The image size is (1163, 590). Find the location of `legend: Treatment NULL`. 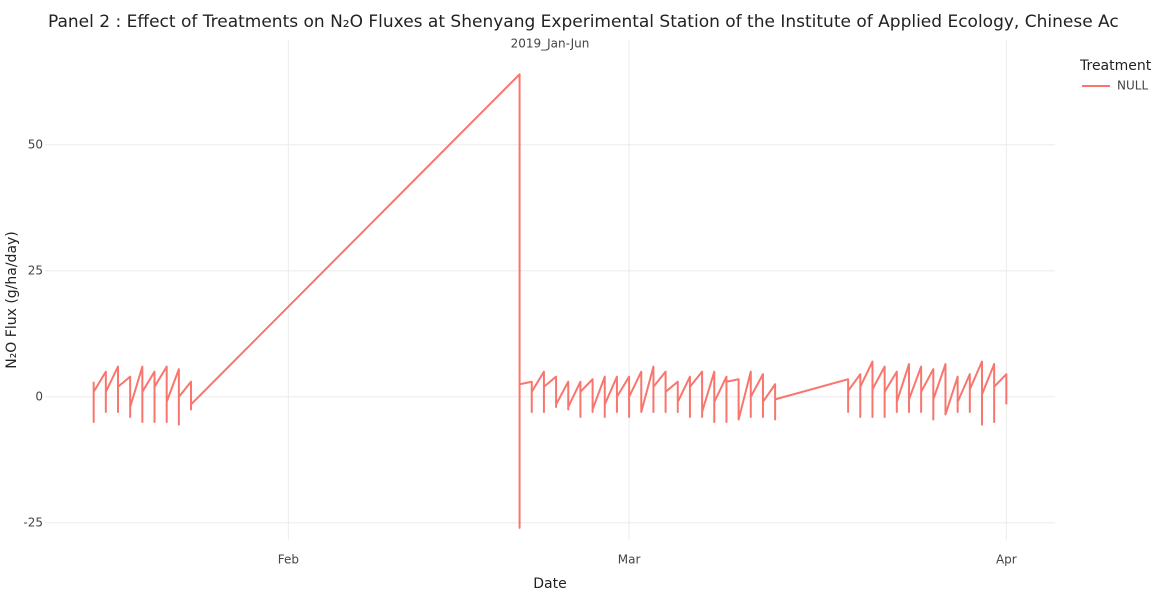

legend: Treatment NULL is located at coordinates (1115, 75).